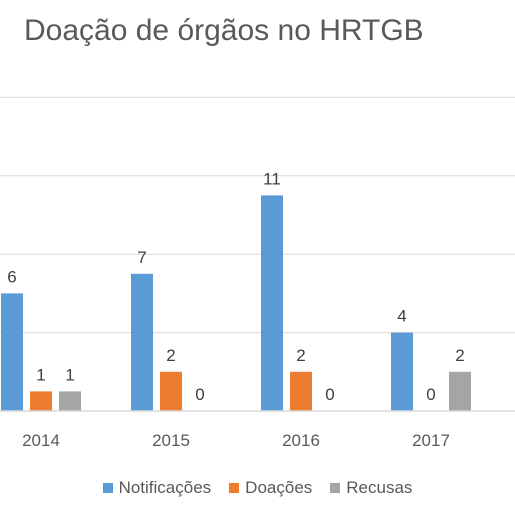  Describe the element at coordinates (431, 440) in the screenshot. I see `x-tick-label: 2017` at that location.